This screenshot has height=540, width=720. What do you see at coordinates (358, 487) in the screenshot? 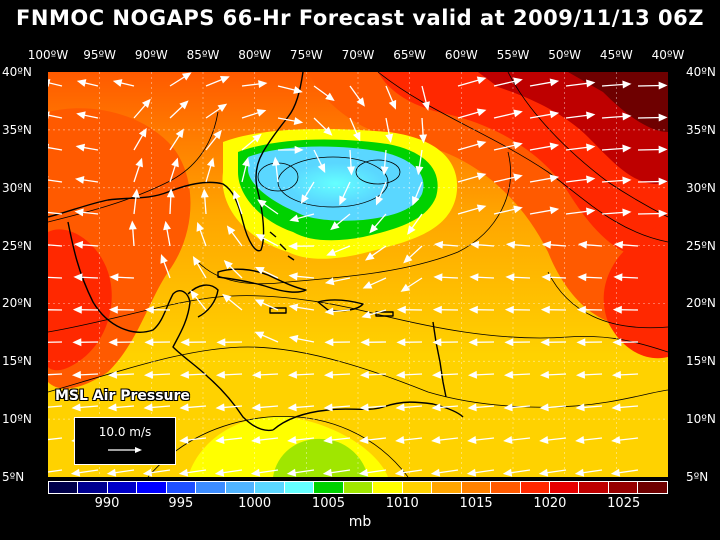
I see `pressure-colorbar` at bounding box center [358, 487].